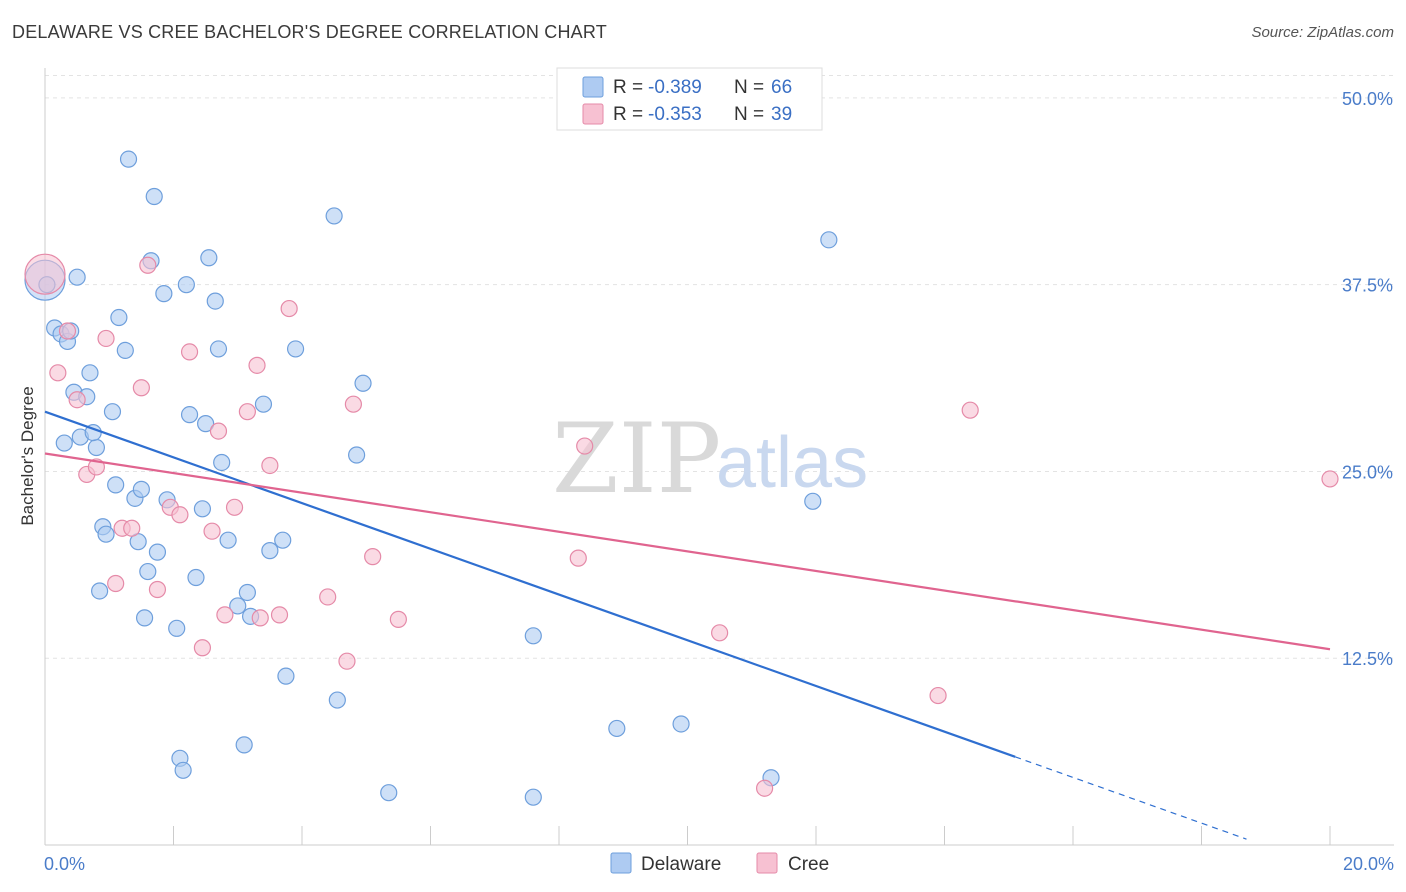 This screenshot has width=1406, height=892. What do you see at coordinates (1367, 286) in the screenshot?
I see `y-tick-label: 37.5%` at bounding box center [1367, 286].